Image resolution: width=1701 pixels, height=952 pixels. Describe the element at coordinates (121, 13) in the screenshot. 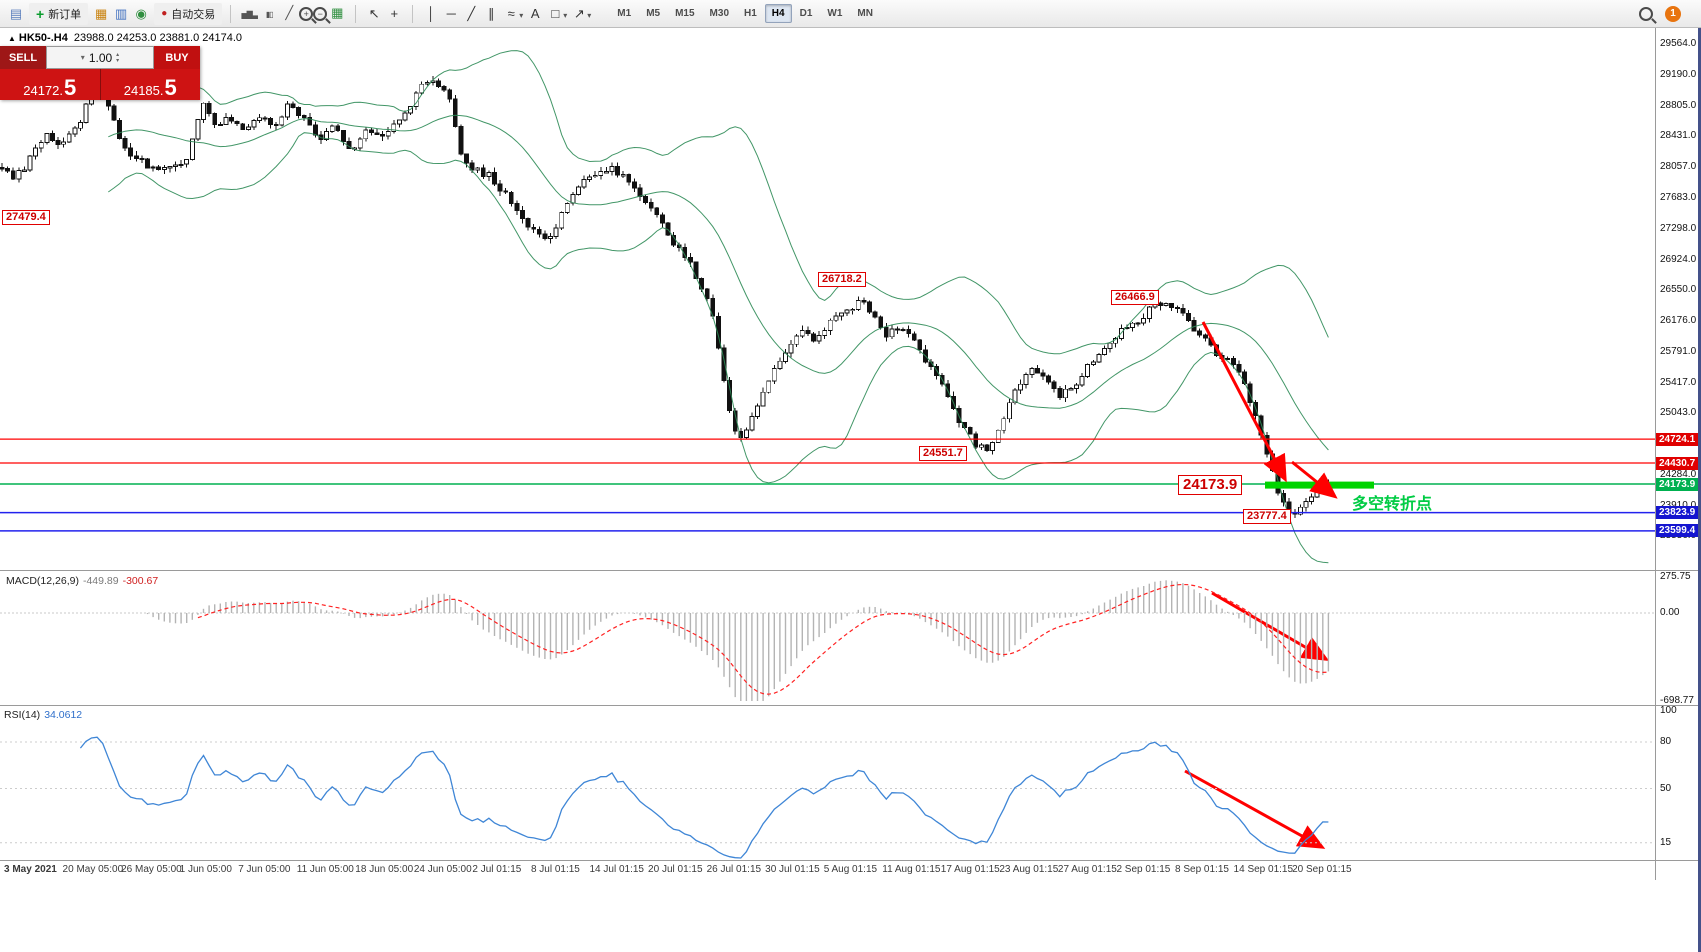

I see `data-window-icon: ▥` at that location.